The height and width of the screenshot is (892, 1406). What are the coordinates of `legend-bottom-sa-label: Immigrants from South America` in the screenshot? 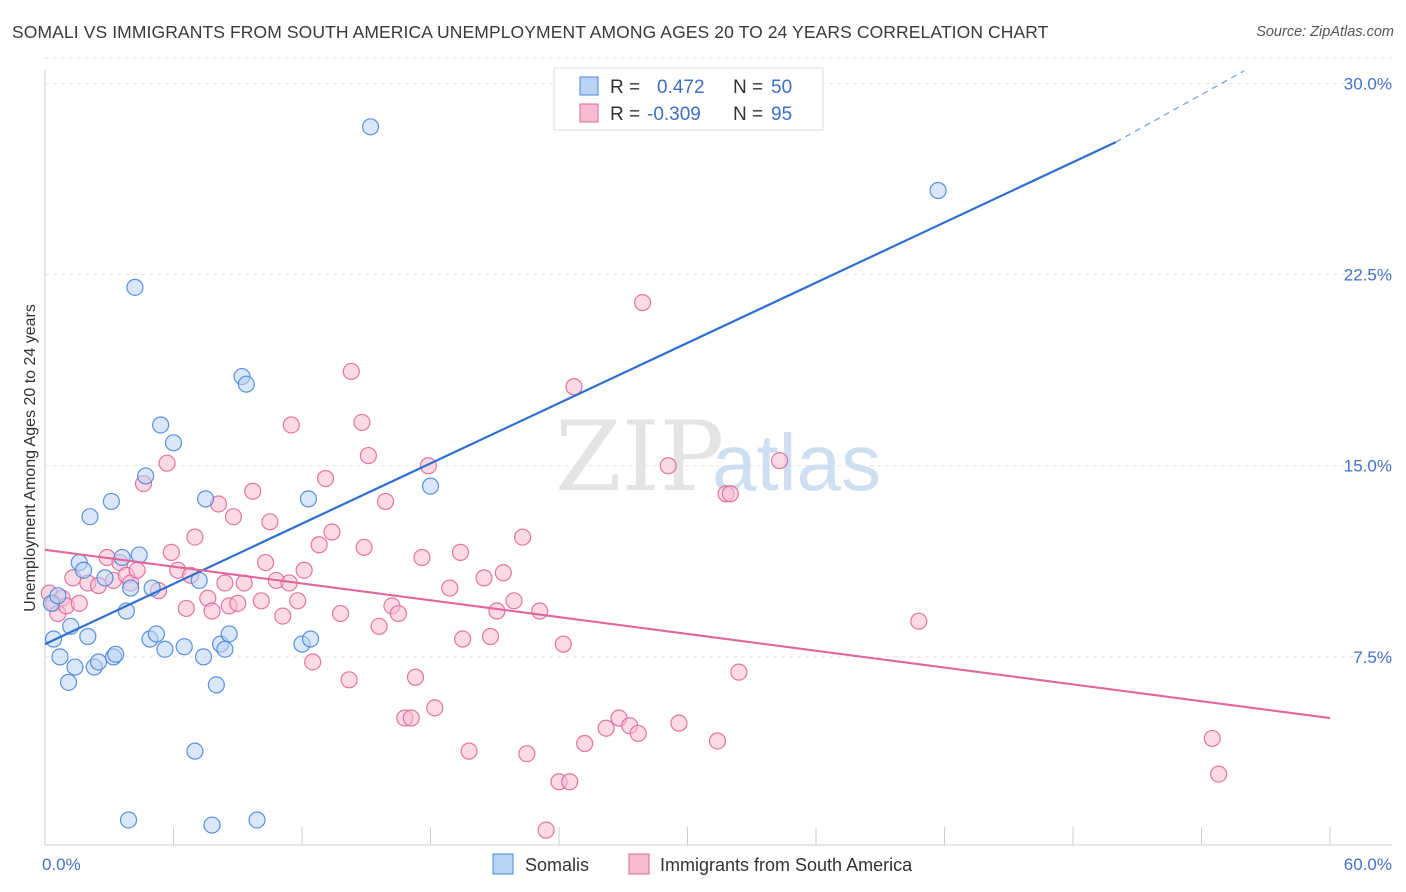 It's located at (786, 865).